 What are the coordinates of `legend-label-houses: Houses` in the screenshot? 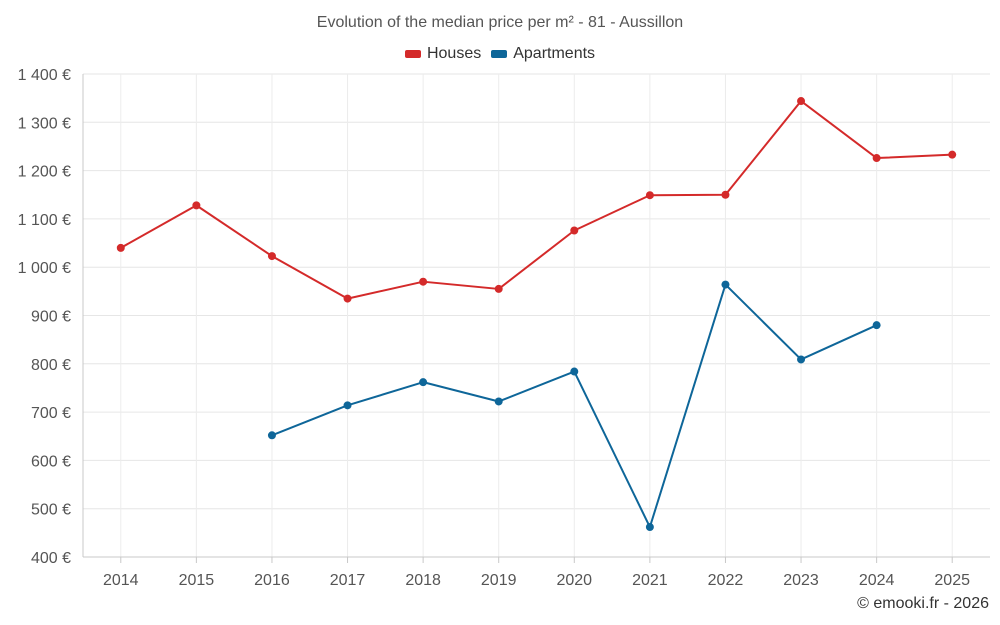 It's located at (454, 53).